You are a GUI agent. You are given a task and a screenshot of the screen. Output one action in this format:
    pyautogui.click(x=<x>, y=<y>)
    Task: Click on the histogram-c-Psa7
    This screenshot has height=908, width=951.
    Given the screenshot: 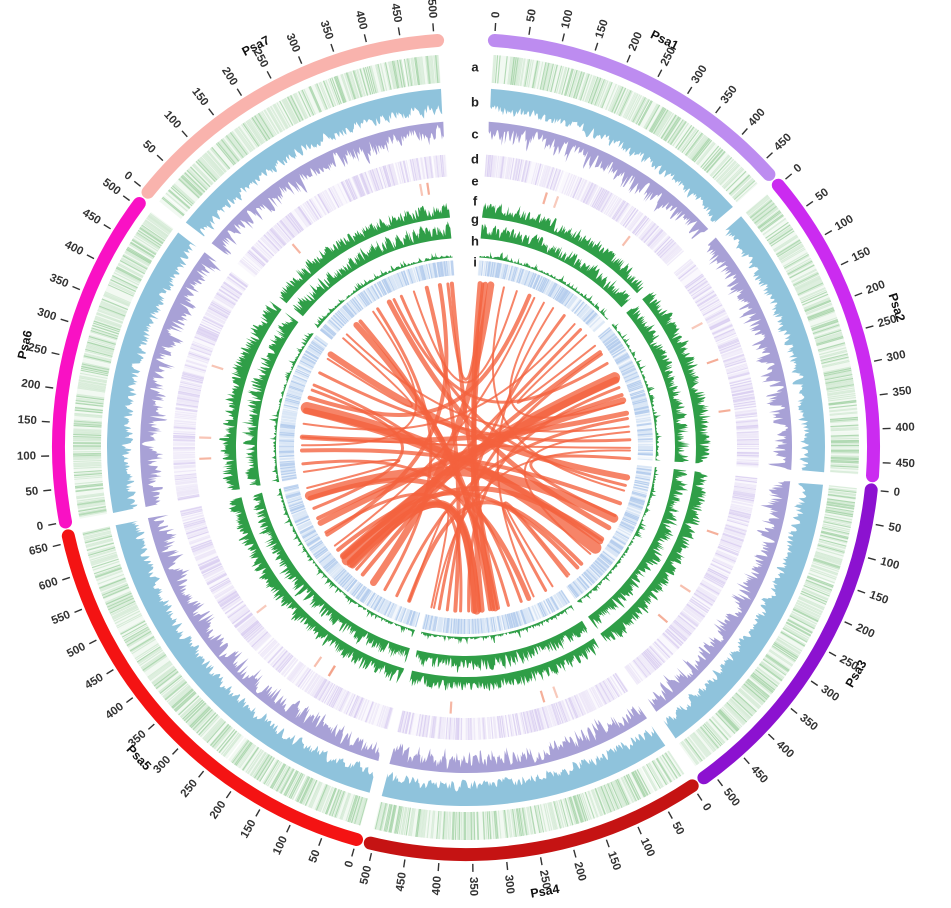 What is the action you would take?
    pyautogui.click(x=327, y=188)
    